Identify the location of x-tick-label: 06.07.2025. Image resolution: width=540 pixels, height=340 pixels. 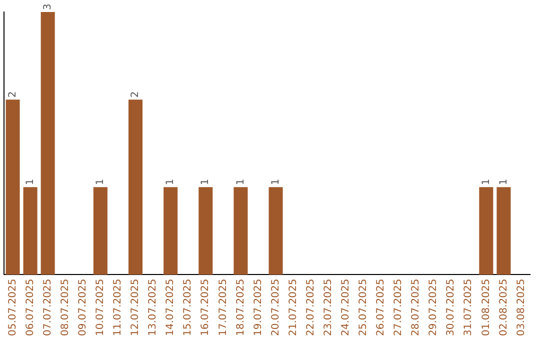
(30, 307).